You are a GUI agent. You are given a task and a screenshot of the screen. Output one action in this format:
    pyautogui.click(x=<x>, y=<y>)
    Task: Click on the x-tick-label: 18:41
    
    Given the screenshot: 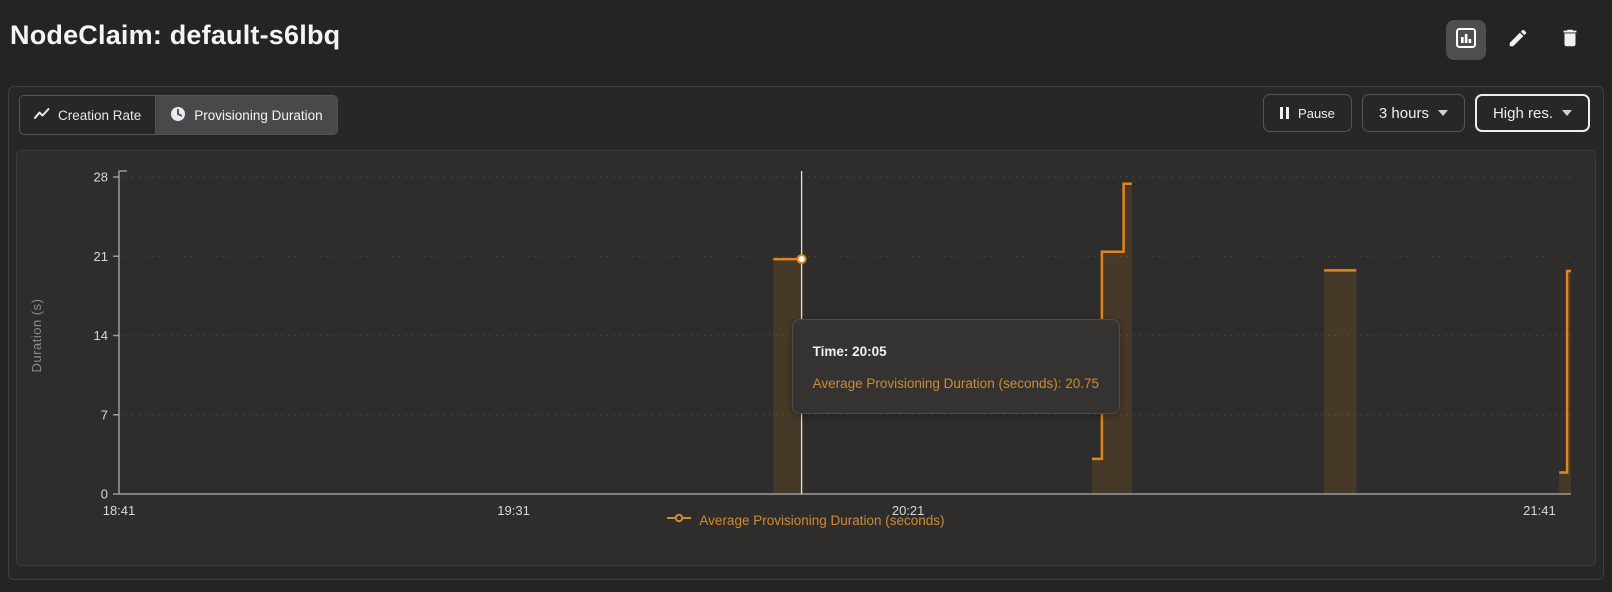 What is the action you would take?
    pyautogui.click(x=119, y=510)
    